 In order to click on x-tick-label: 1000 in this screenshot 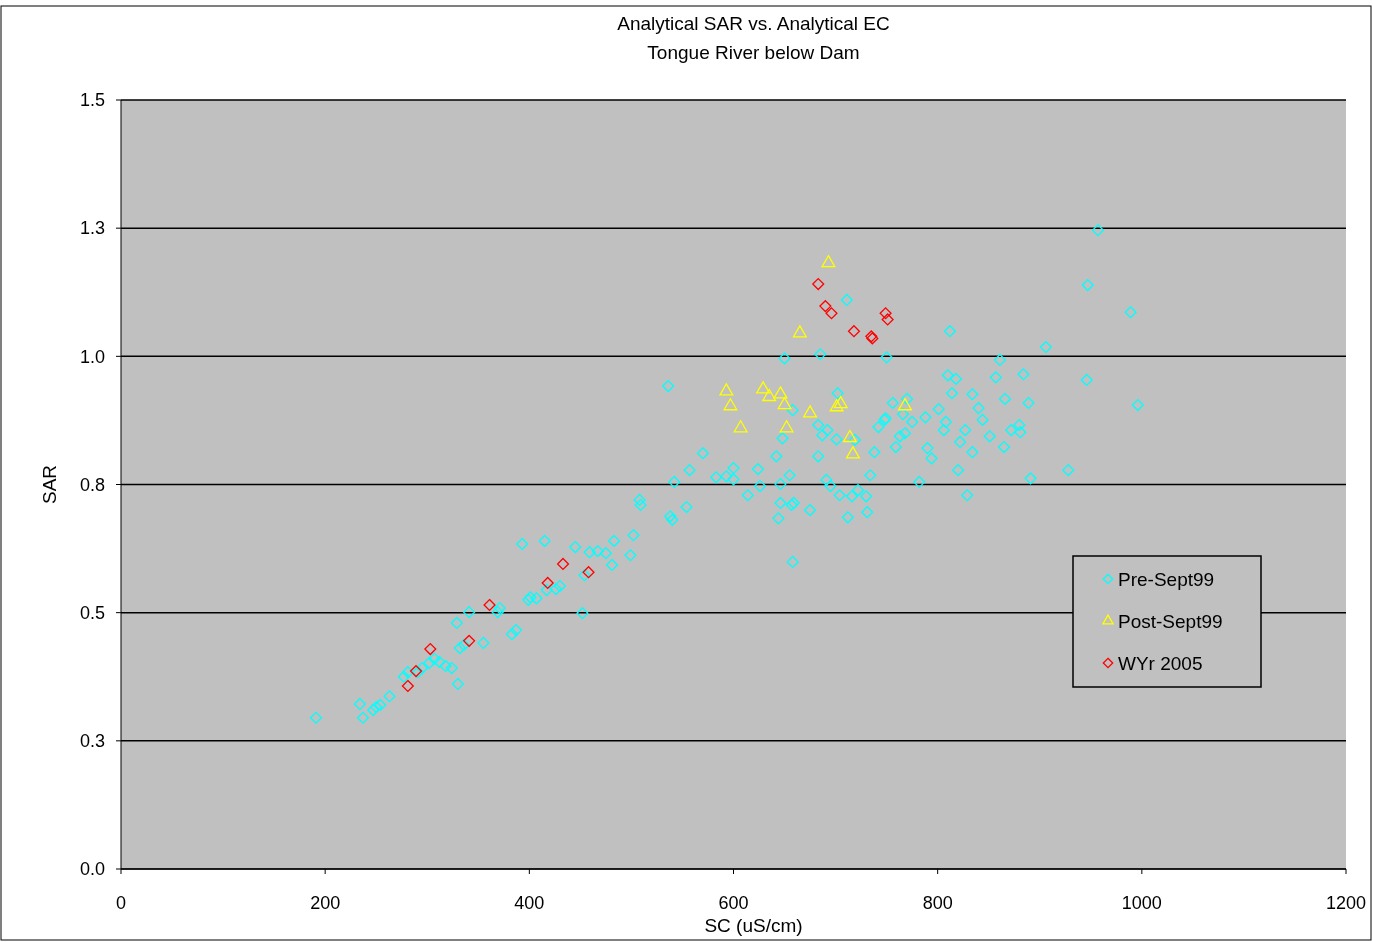, I will do `click(1141, 903)`.